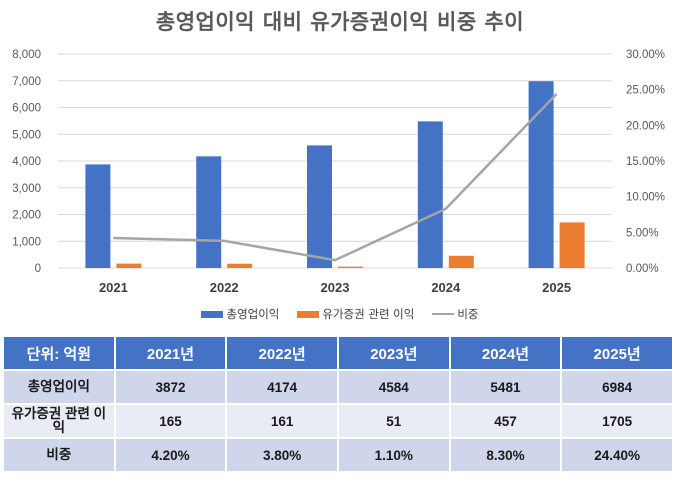  Describe the element at coordinates (26, 82) in the screenshot. I see `left-axis-tick-label: 7,000` at that location.